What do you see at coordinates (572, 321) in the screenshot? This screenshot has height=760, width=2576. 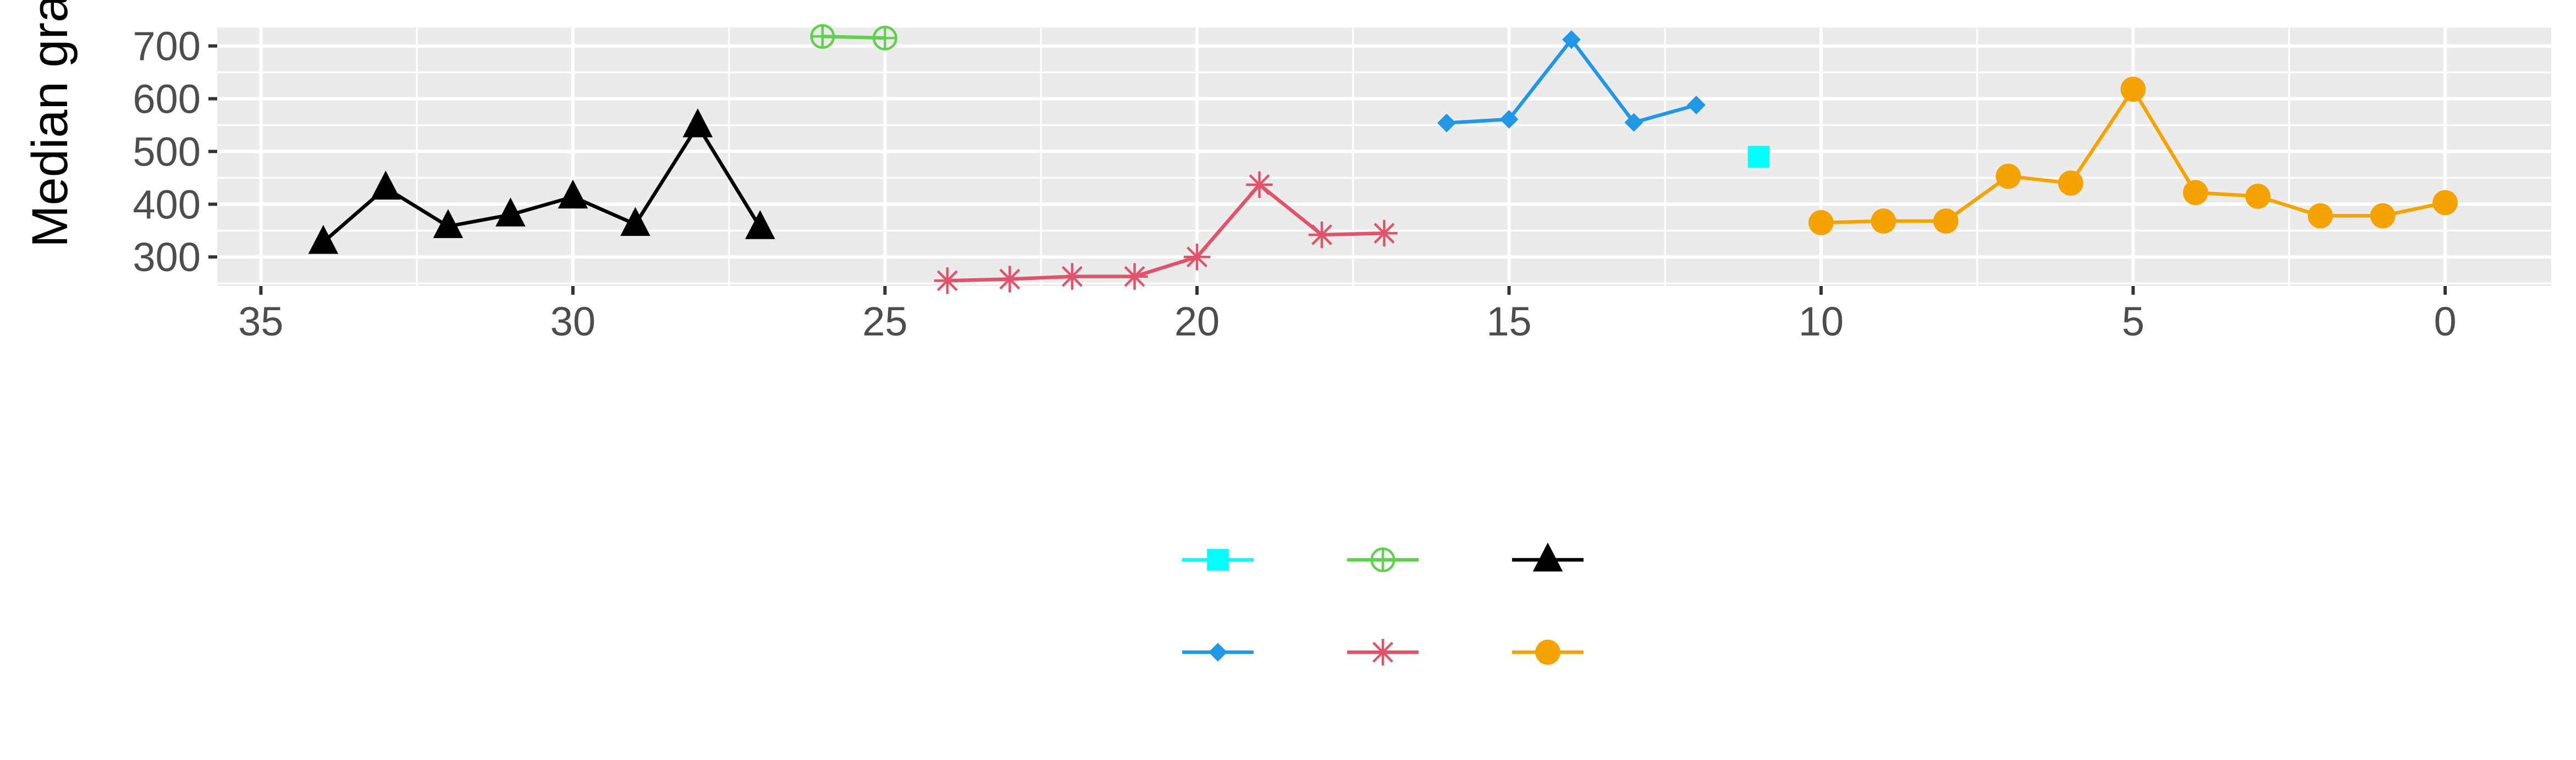 I see `x-tick-label: 30` at bounding box center [572, 321].